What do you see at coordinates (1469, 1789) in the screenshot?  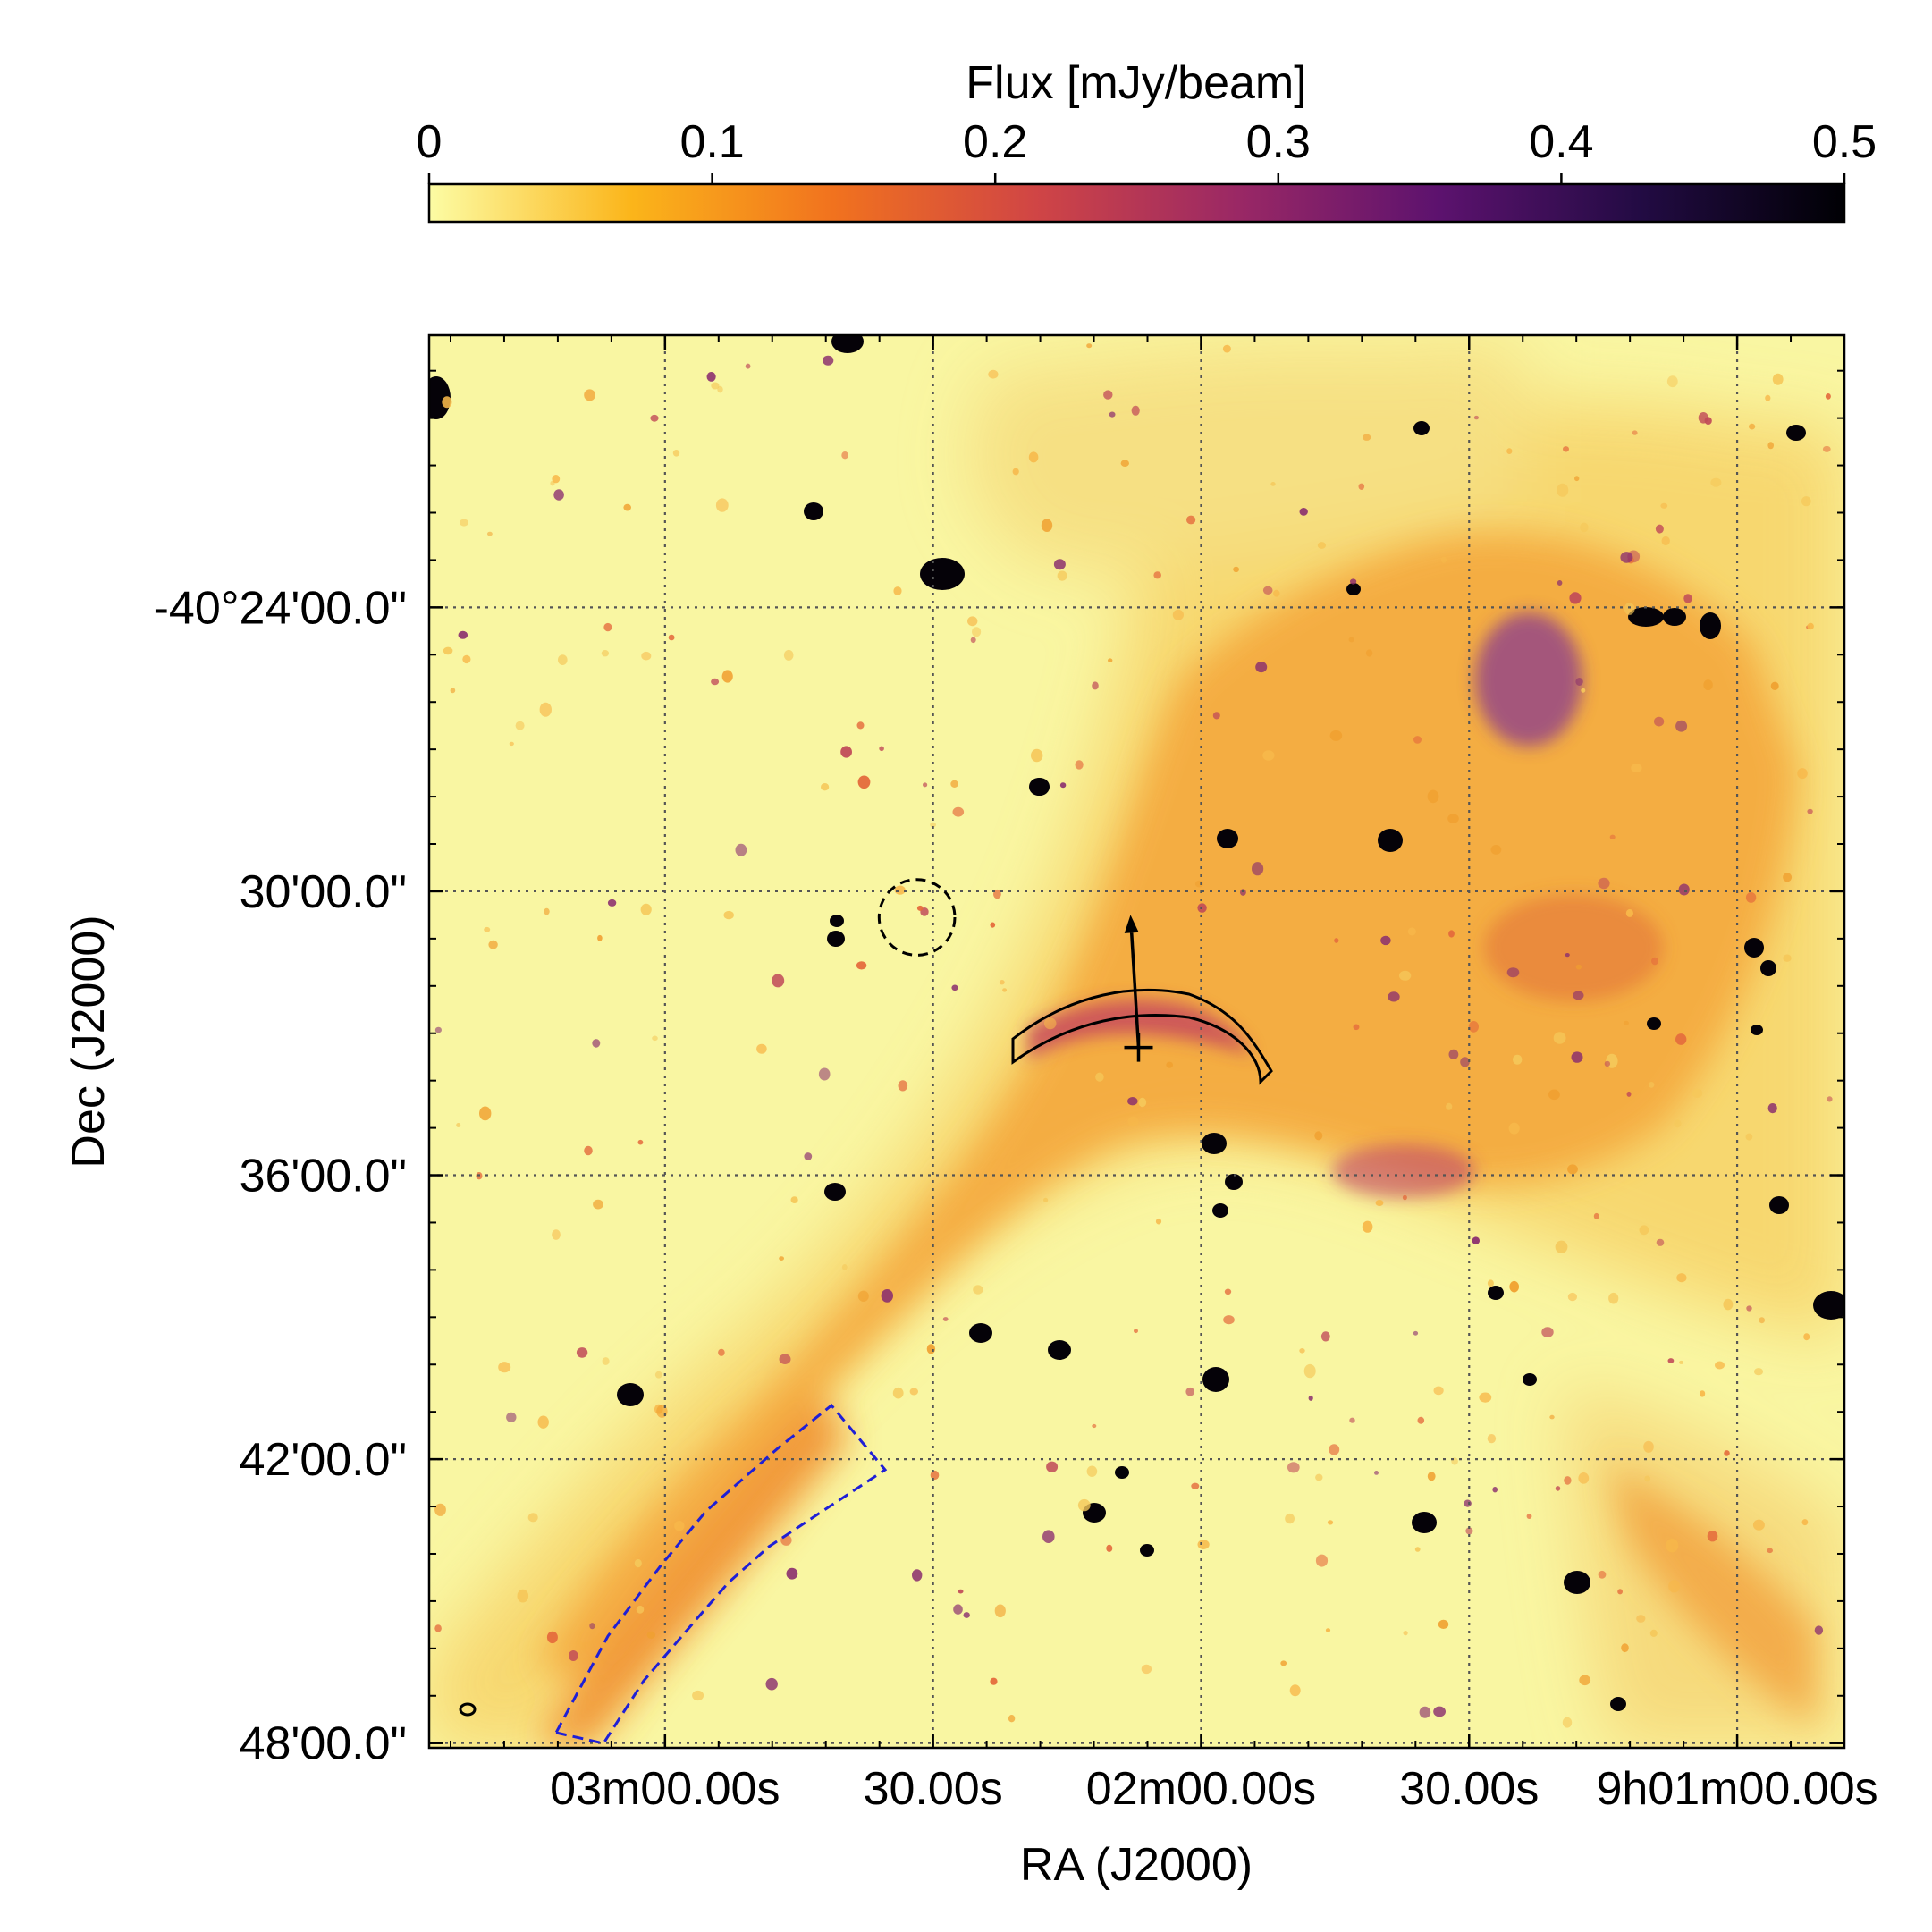 I see `x-tick-label: 30.00s` at bounding box center [1469, 1789].